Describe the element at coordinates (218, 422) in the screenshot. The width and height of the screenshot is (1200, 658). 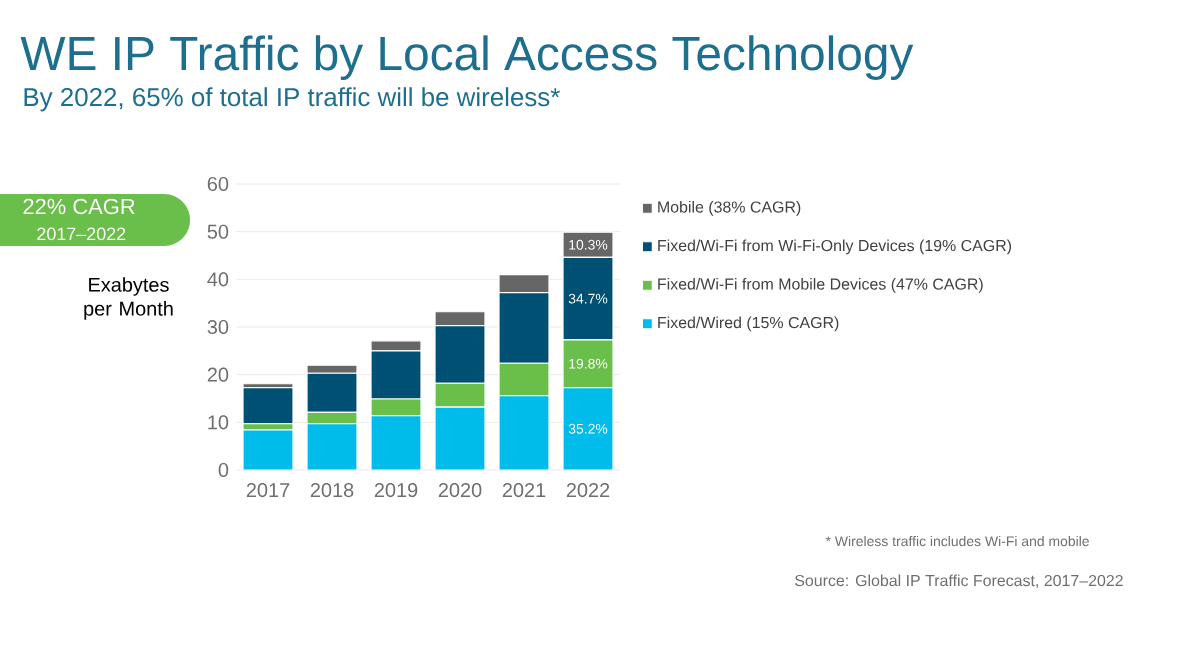
I see `y-tick-label: 10` at that location.